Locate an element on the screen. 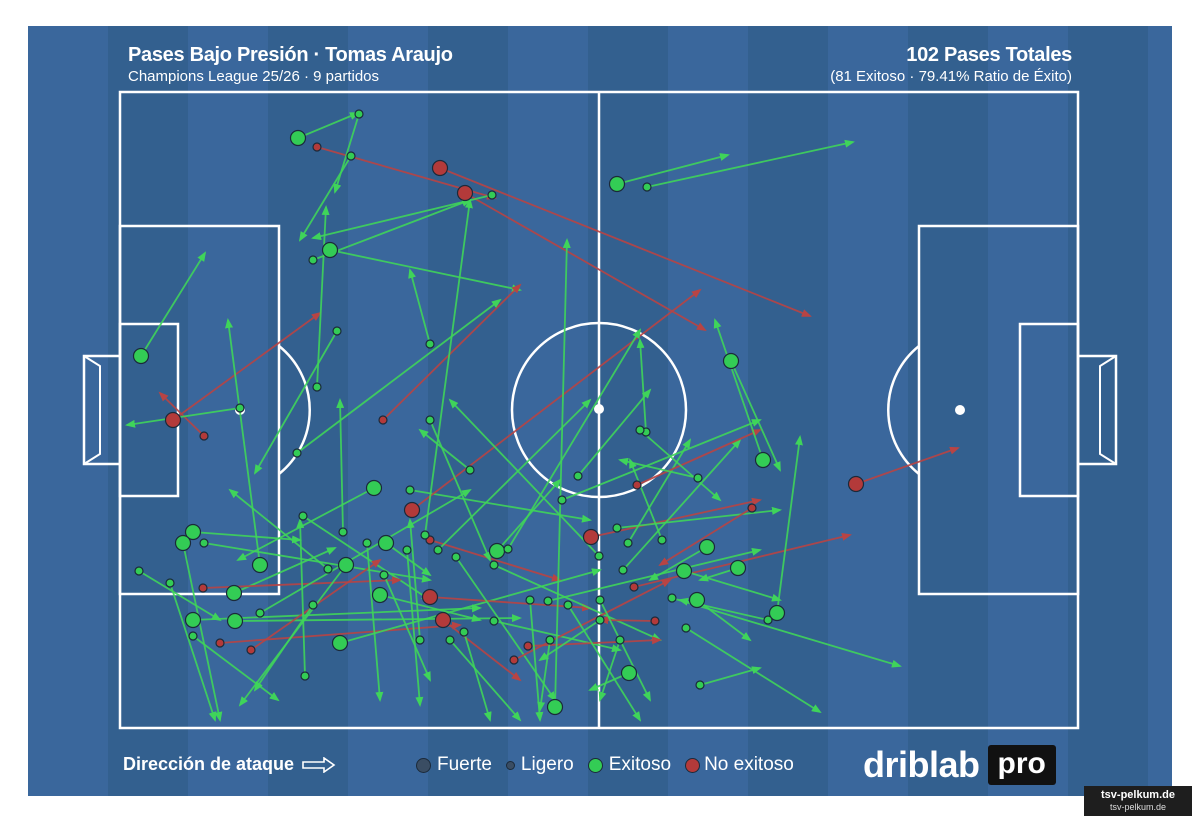 This screenshot has width=1200, height=821. right-goal-net is located at coordinates (1108, 410).